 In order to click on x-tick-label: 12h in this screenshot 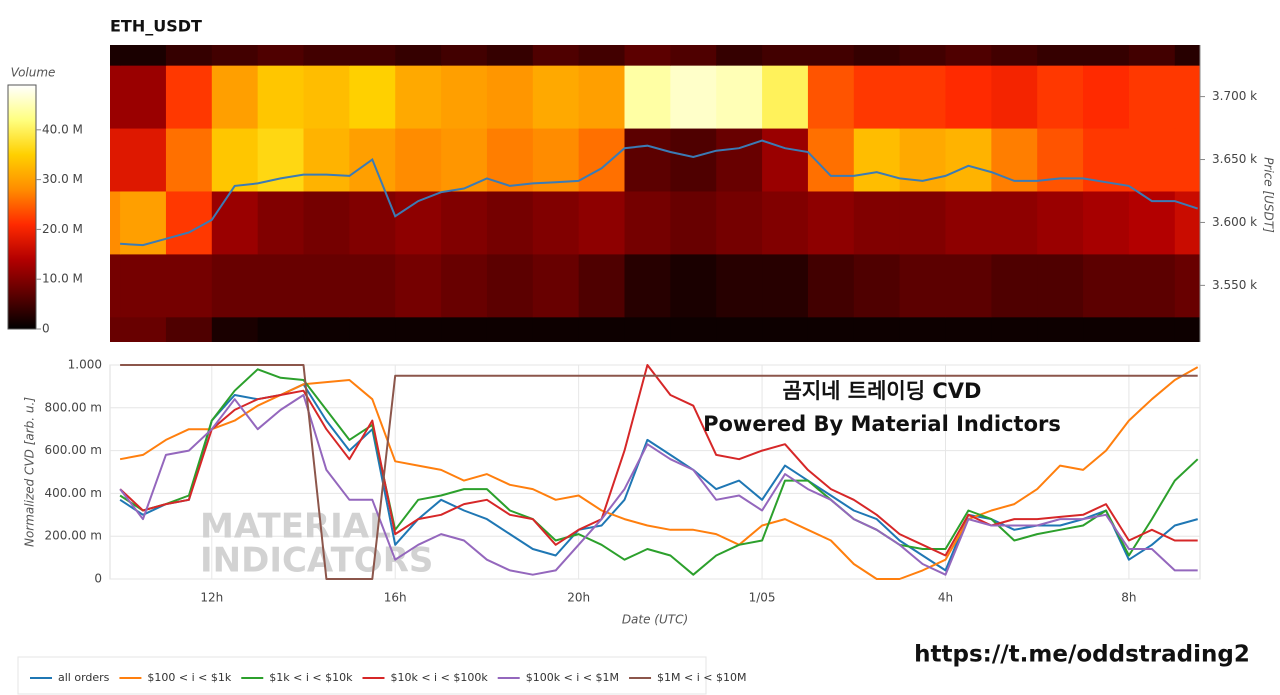, I will do `click(211, 598)`.